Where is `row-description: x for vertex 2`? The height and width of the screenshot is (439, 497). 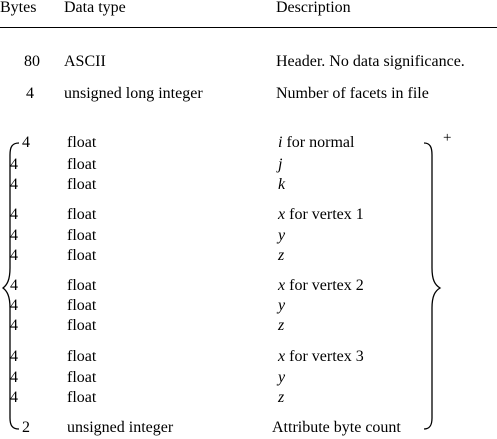 row-description: x for vertex 2 is located at coordinates (321, 286).